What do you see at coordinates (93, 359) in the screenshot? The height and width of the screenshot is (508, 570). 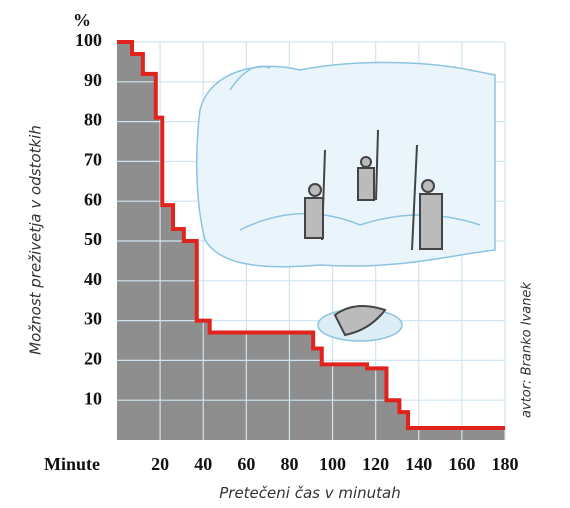 I see `y-tick-label: 20` at bounding box center [93, 359].